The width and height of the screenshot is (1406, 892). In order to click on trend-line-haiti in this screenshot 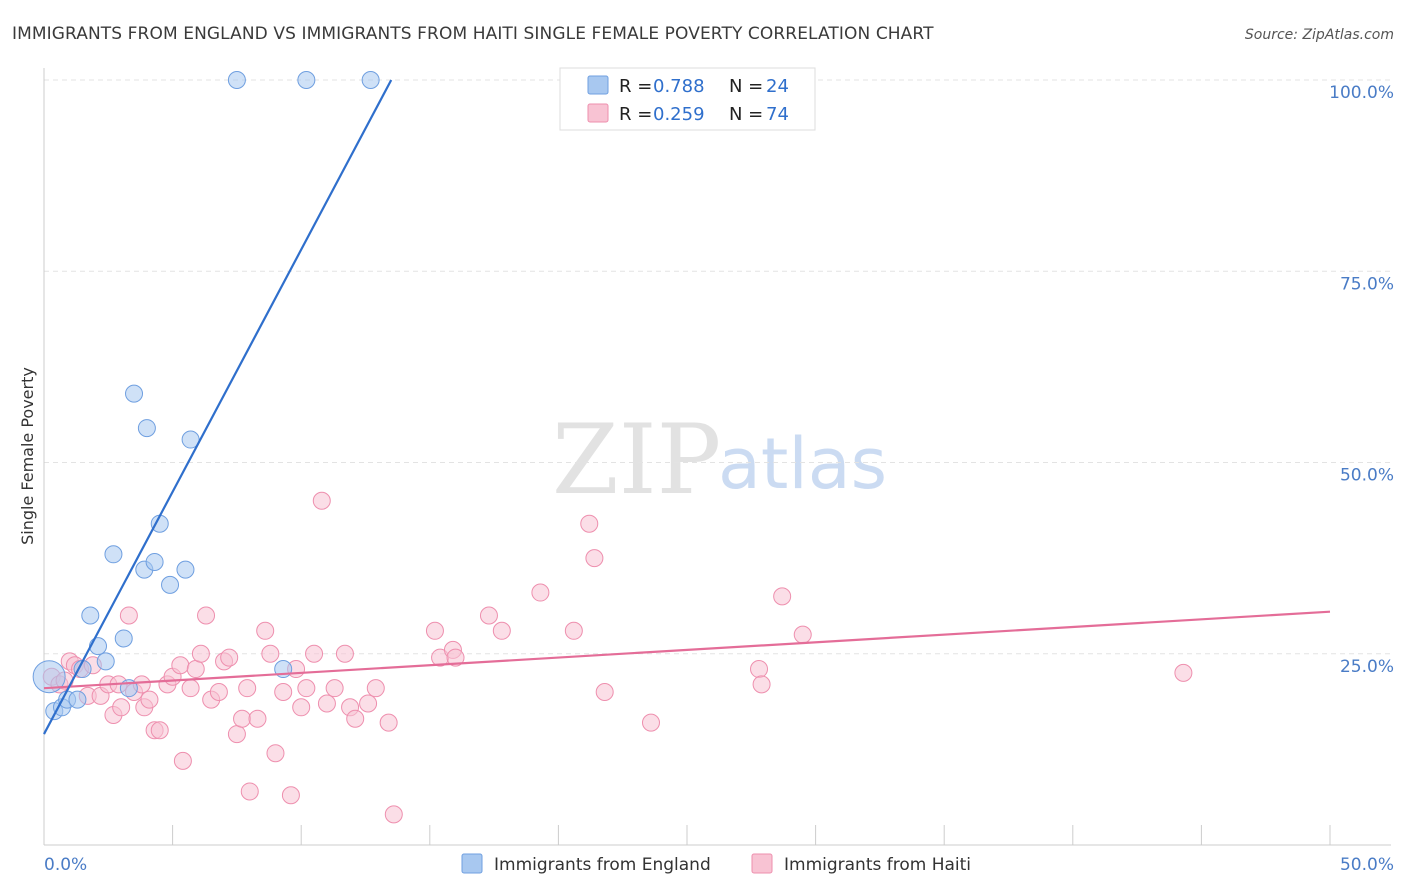, I will do `click(687, 650)`.